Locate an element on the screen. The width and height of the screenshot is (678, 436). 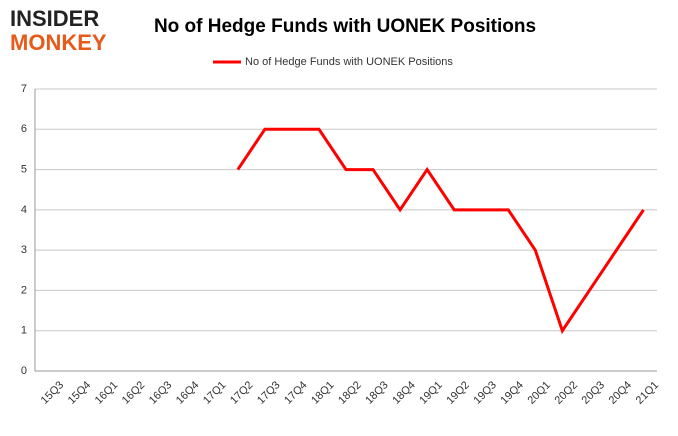
legend-label: No of Hedge Funds with UONEK Positions is located at coordinates (349, 62).